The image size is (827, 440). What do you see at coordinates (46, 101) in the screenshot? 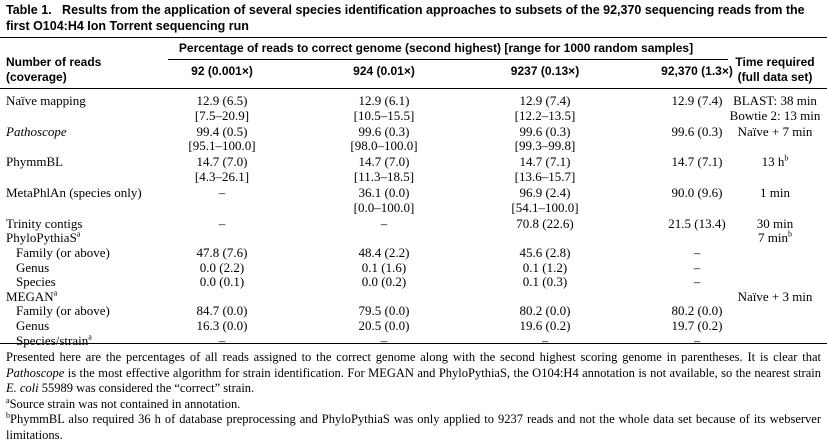
I see `row-label: Naïve mapping` at bounding box center [46, 101].